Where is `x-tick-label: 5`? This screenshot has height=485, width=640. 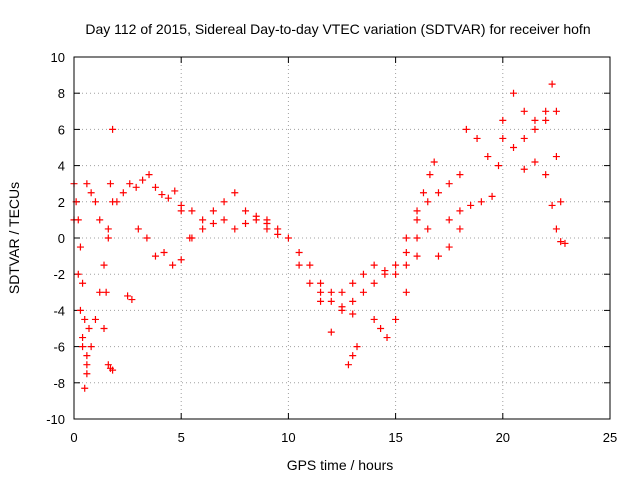
x-tick-label: 5 is located at coordinates (181, 437).